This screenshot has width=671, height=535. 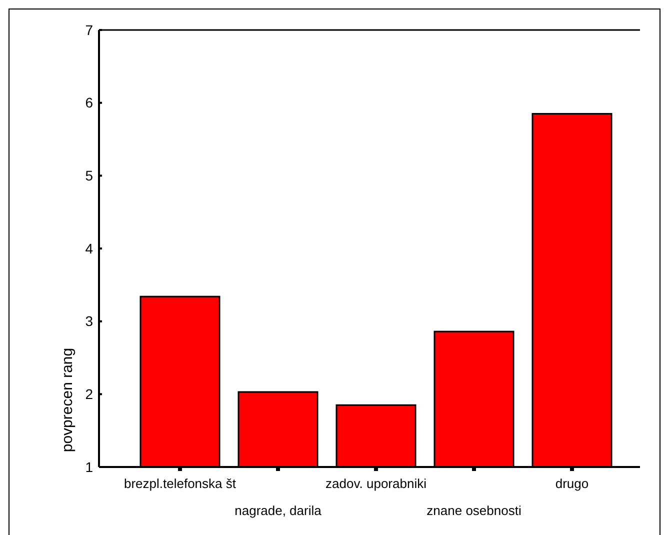 I want to click on y-tick-label: 7, so click(x=89, y=30).